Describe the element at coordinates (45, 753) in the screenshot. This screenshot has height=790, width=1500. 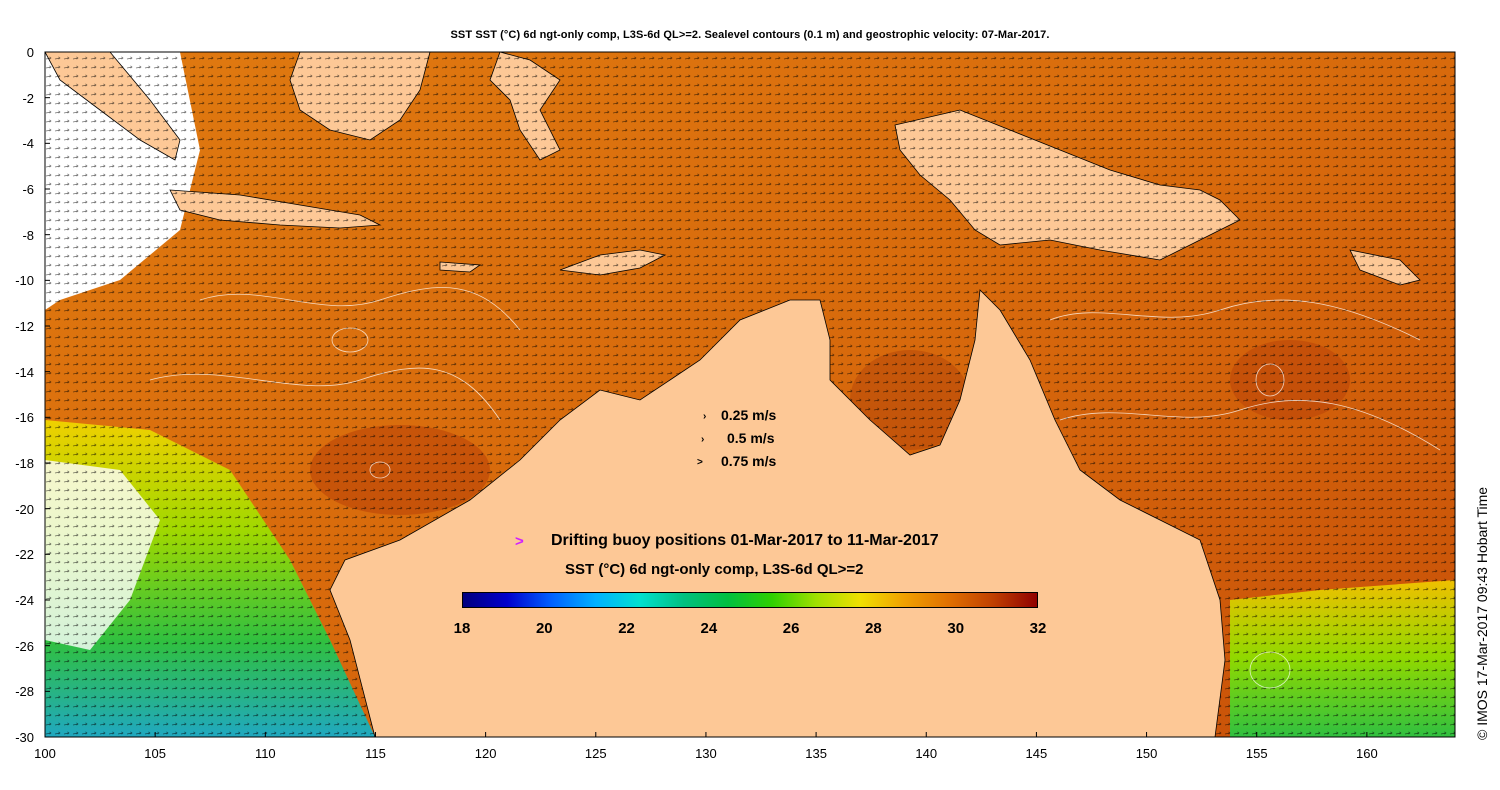
I see `x-tick-label: 100` at that location.